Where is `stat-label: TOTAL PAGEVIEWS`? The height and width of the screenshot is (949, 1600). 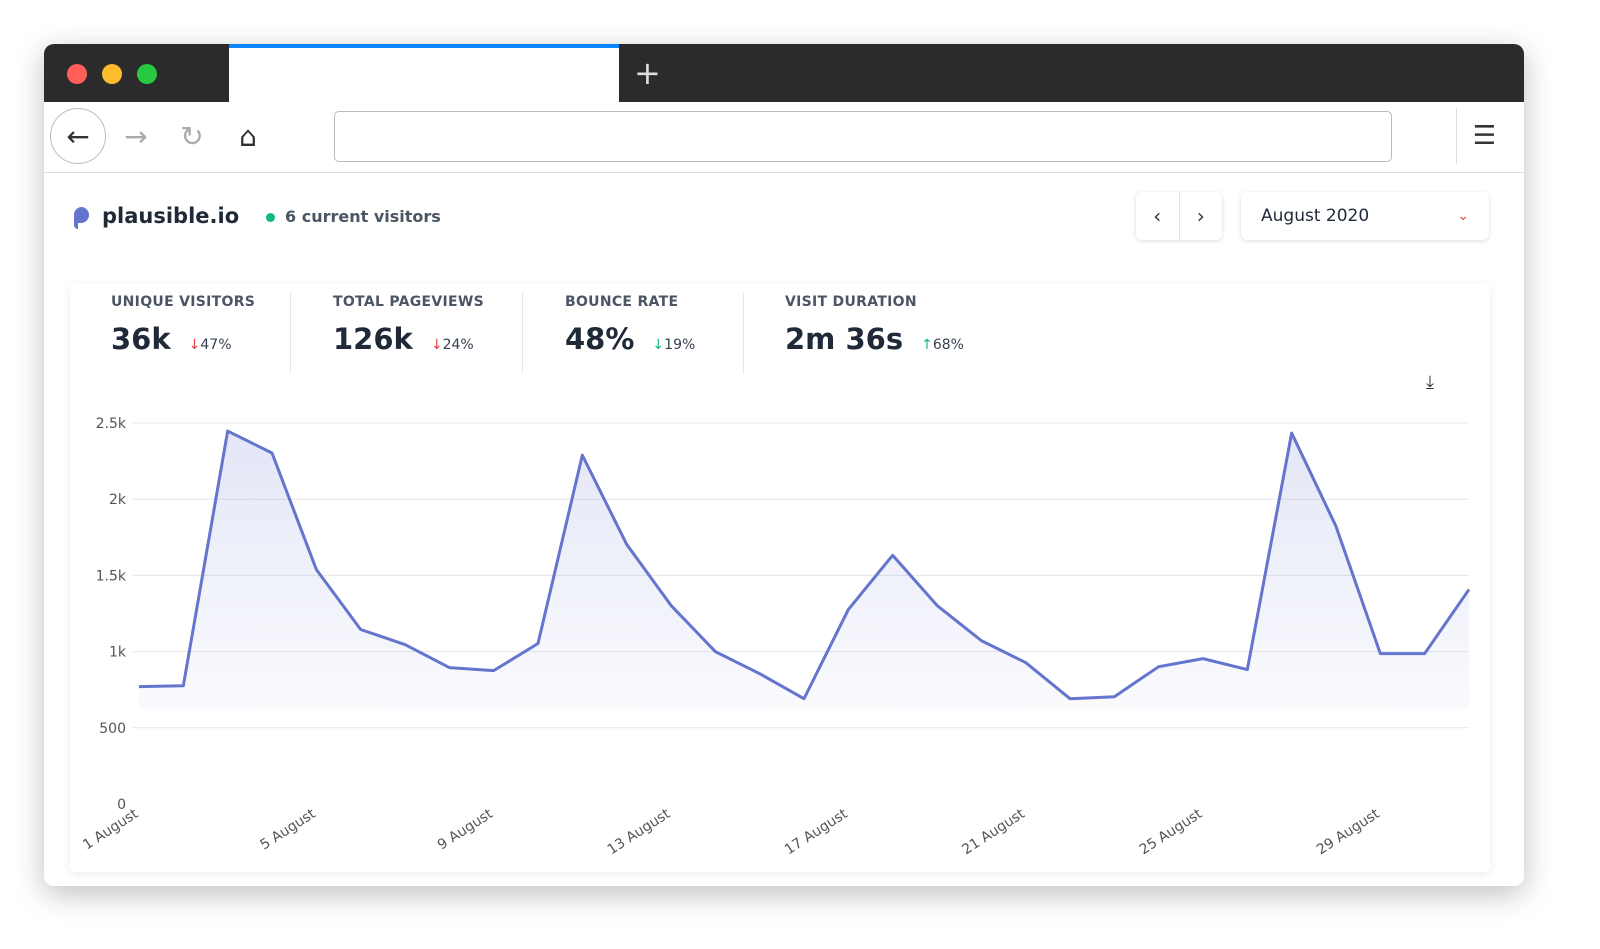
stat-label: TOTAL PAGEVIEWS is located at coordinates (409, 302).